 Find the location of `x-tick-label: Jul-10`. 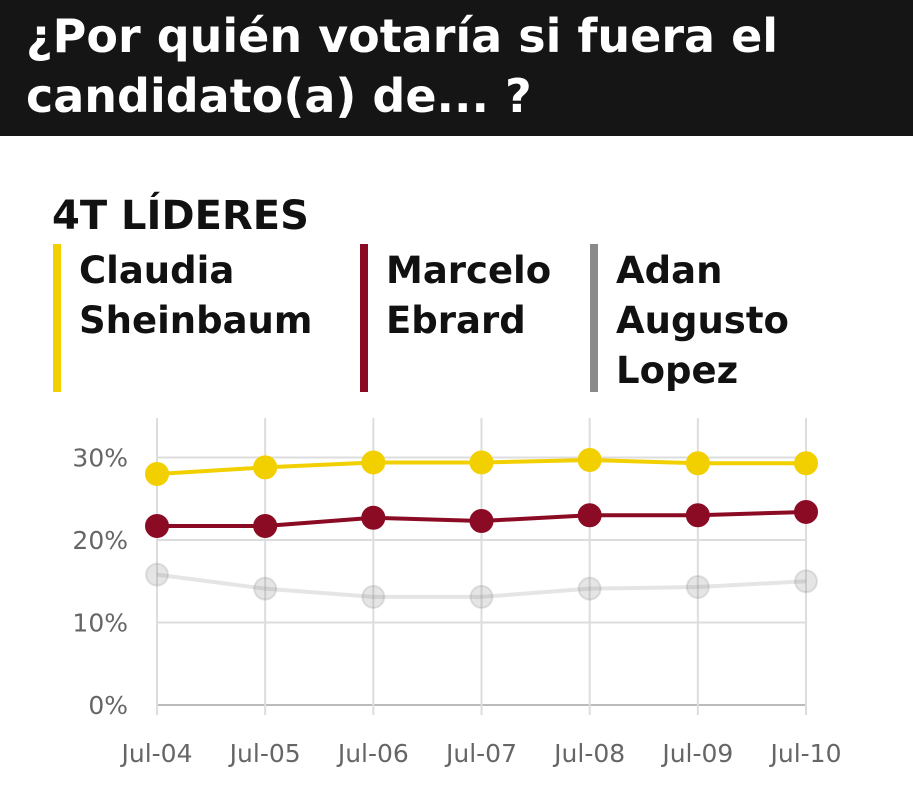

x-tick-label: Jul-10 is located at coordinates (805, 753).